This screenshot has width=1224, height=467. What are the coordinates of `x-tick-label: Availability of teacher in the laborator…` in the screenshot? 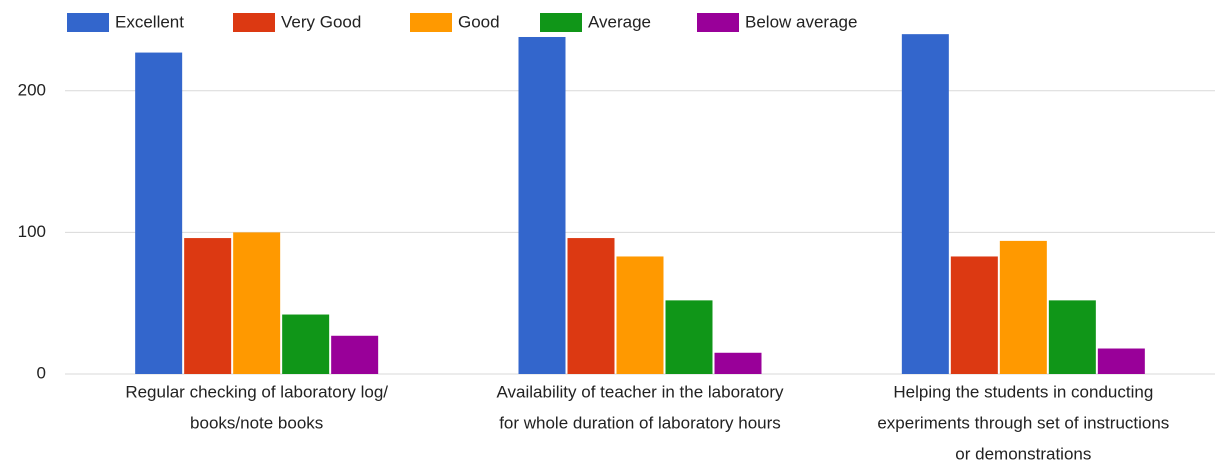 It's located at (640, 391).